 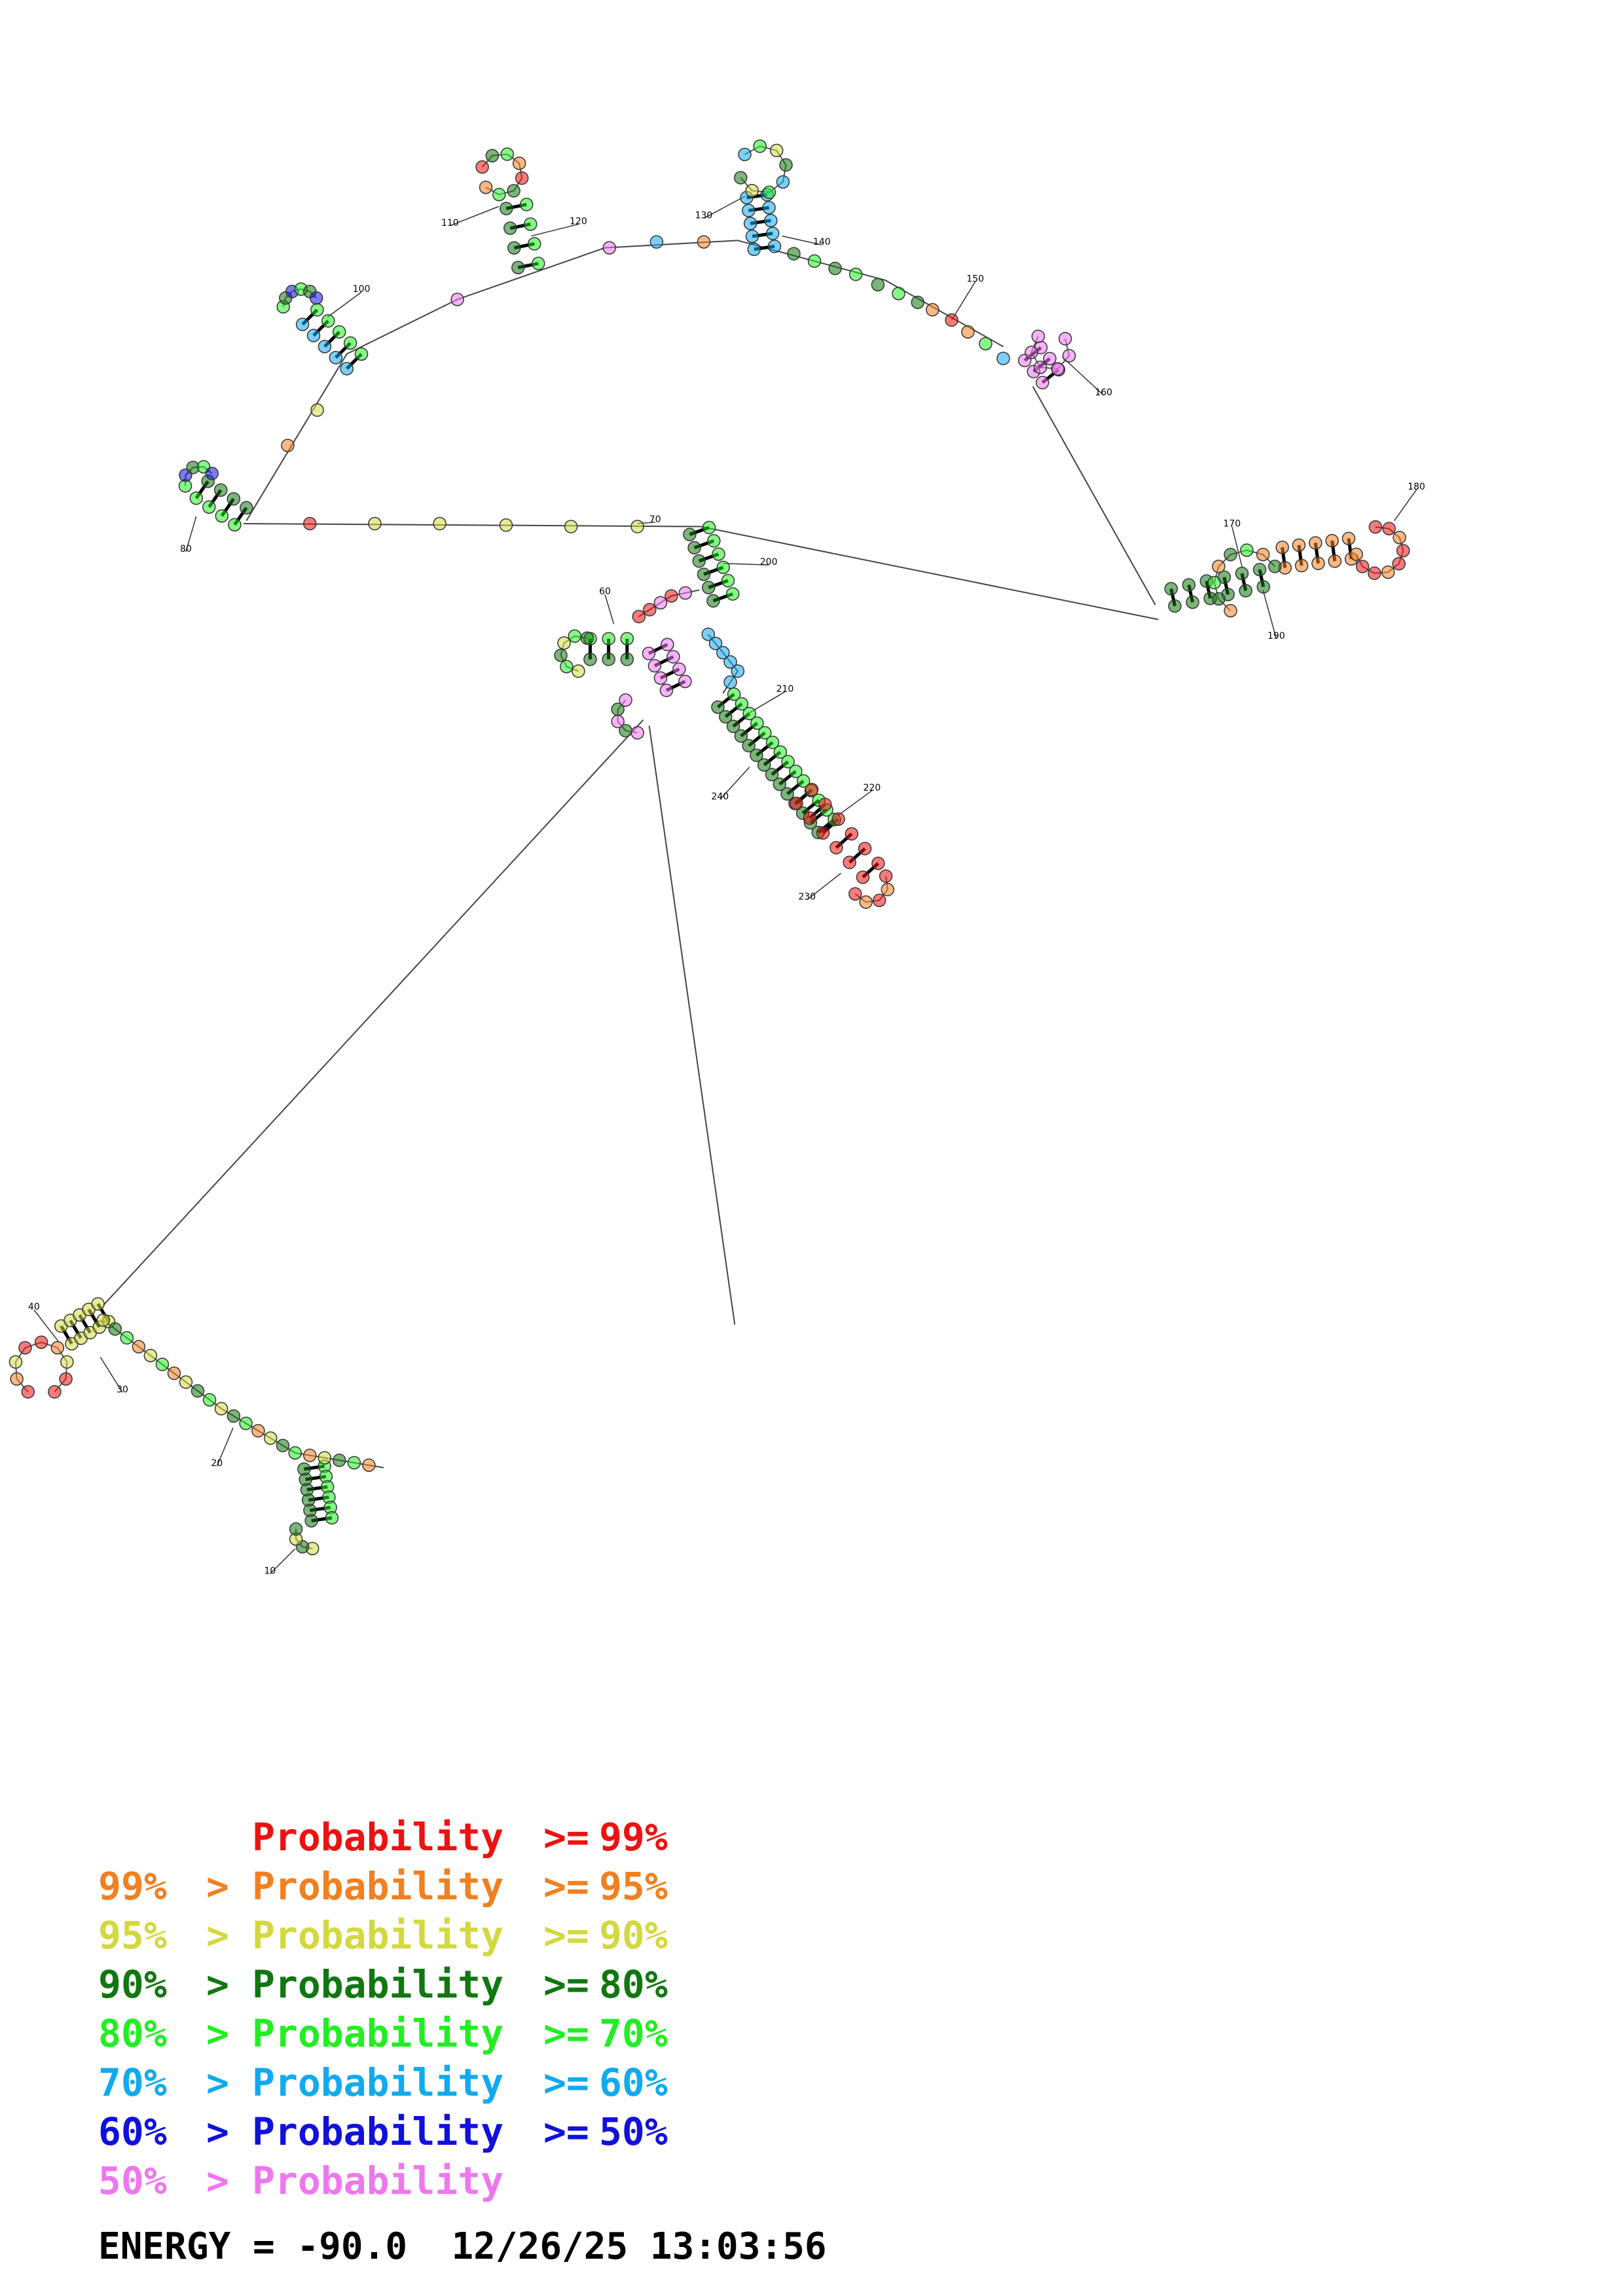 What do you see at coordinates (383, 1935) in the screenshot?
I see `legend-row: 95% > Probability >= 90%` at bounding box center [383, 1935].